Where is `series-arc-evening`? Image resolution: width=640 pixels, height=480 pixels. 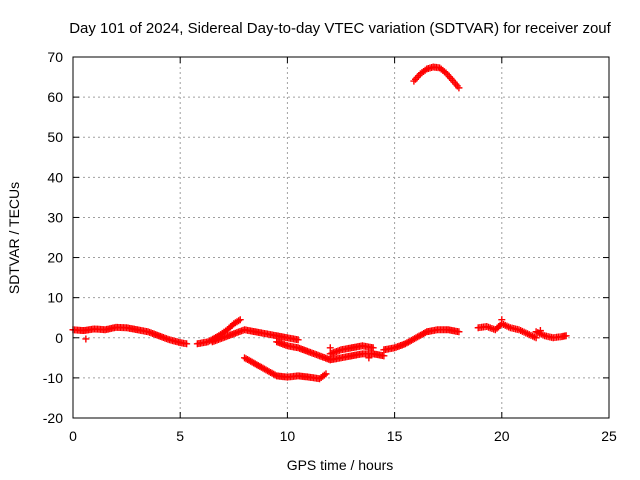
series-arc-evening is located at coordinates (507, 331).